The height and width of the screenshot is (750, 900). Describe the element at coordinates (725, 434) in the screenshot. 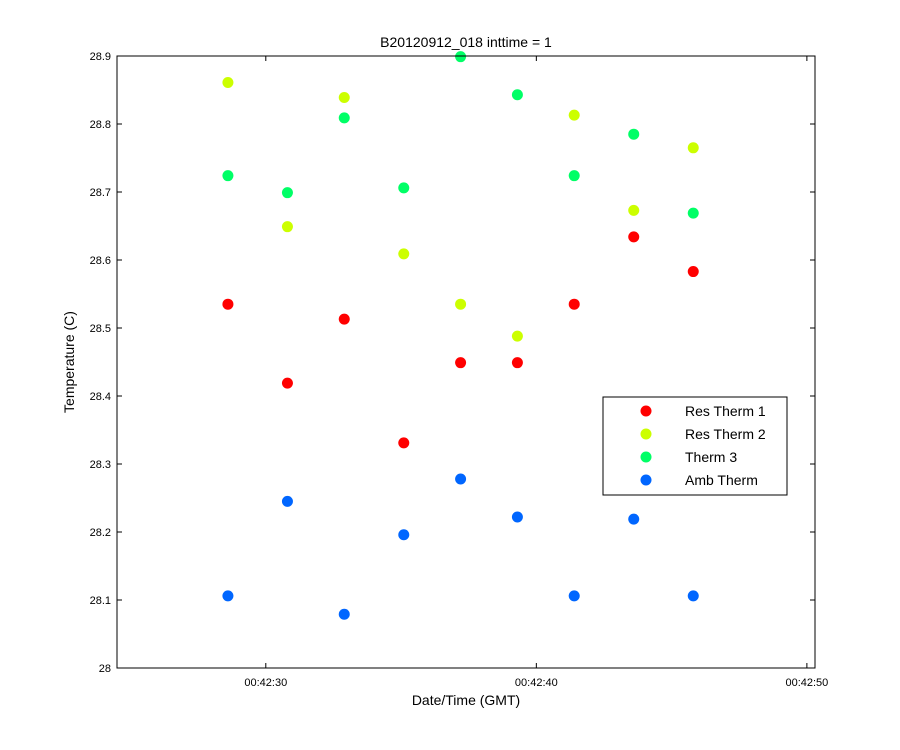

I see `legend-label: Res Therm 2` at that location.